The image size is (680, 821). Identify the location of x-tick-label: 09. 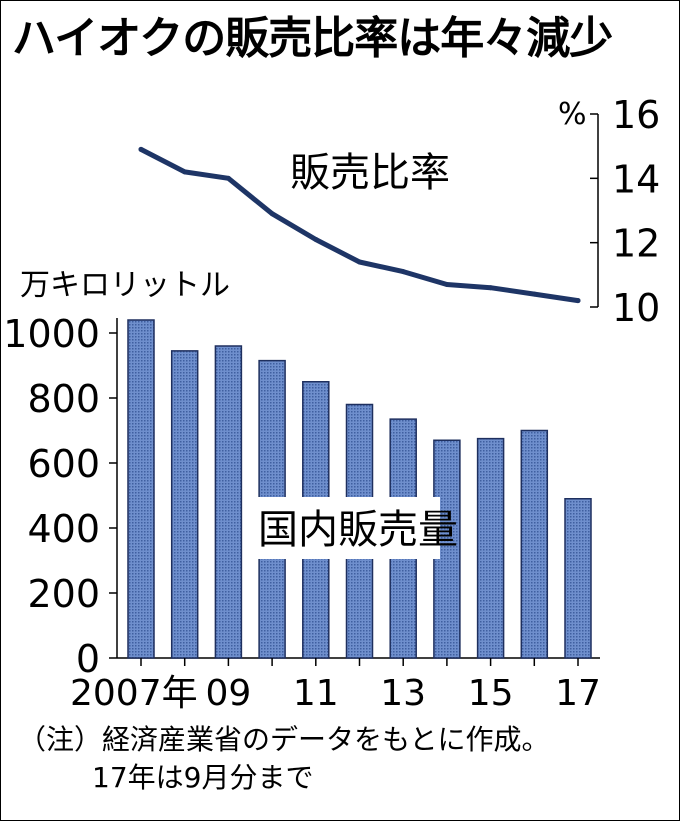
(228, 693).